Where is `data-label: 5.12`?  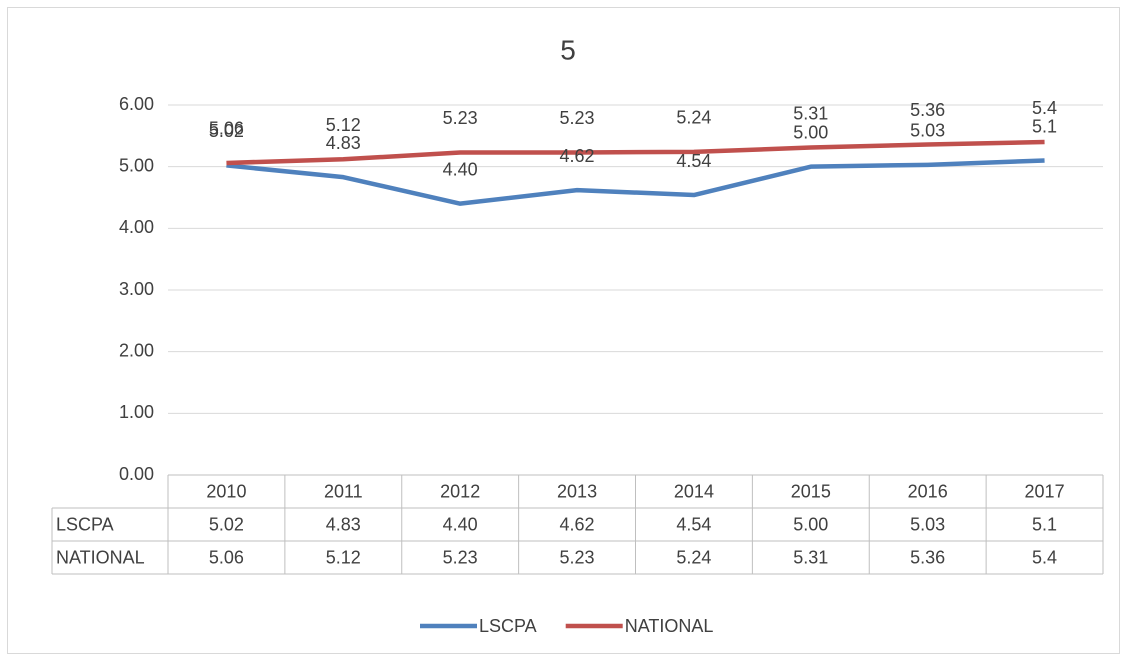 data-label: 5.12 is located at coordinates (343, 125).